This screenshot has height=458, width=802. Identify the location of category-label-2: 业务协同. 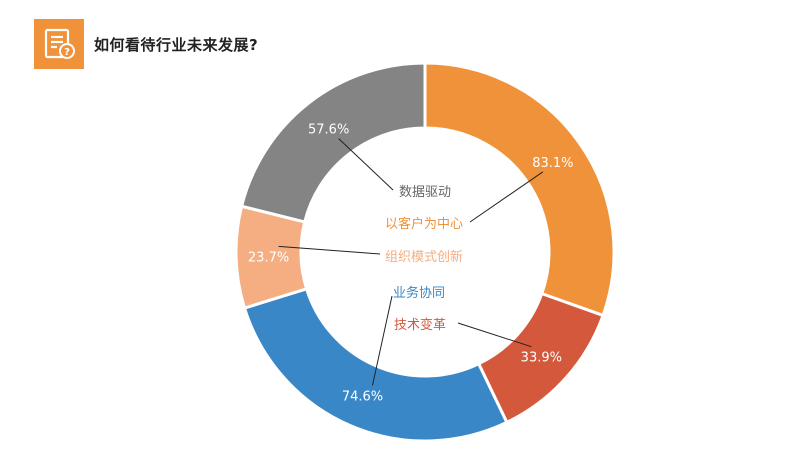
(419, 293).